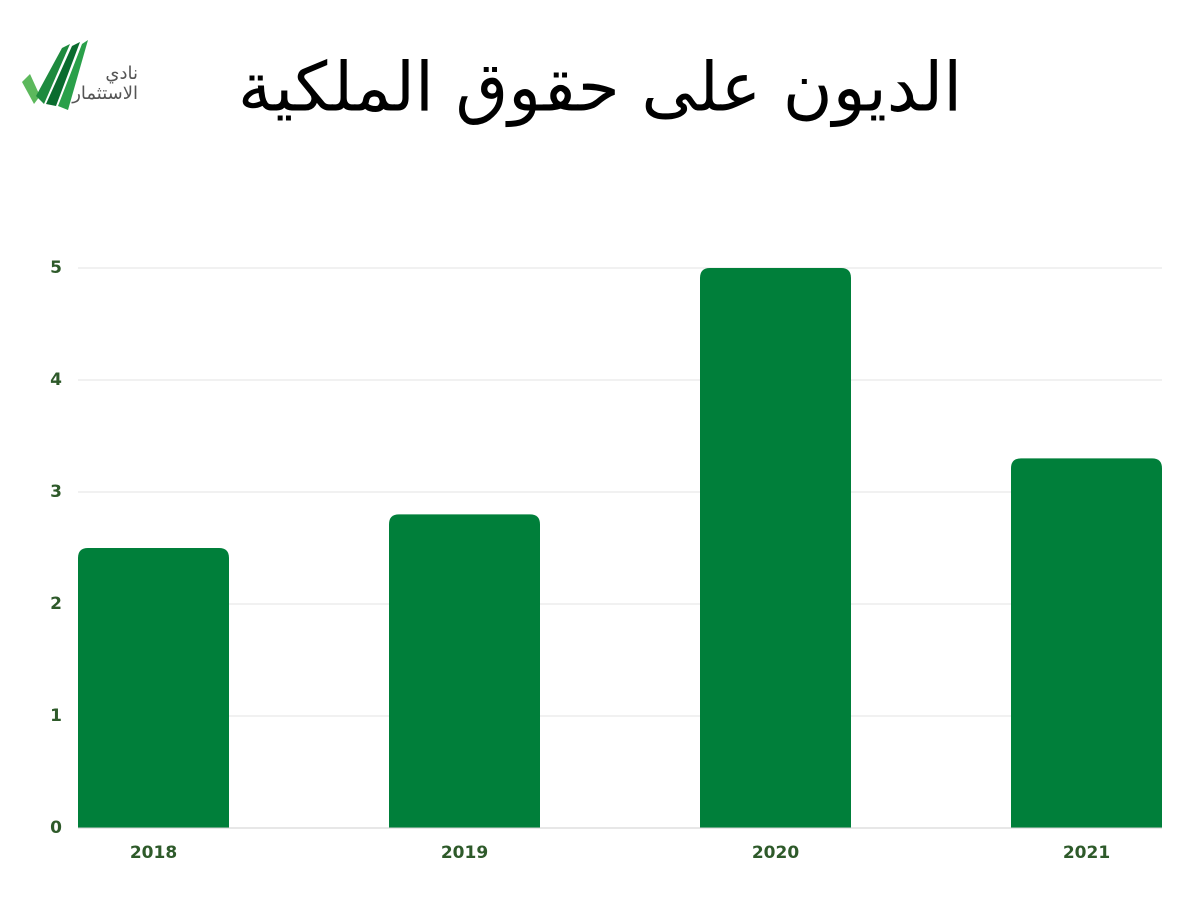 The height and width of the screenshot is (900, 1200). Describe the element at coordinates (56, 604) in the screenshot. I see `y-tick-label: 2` at that location.